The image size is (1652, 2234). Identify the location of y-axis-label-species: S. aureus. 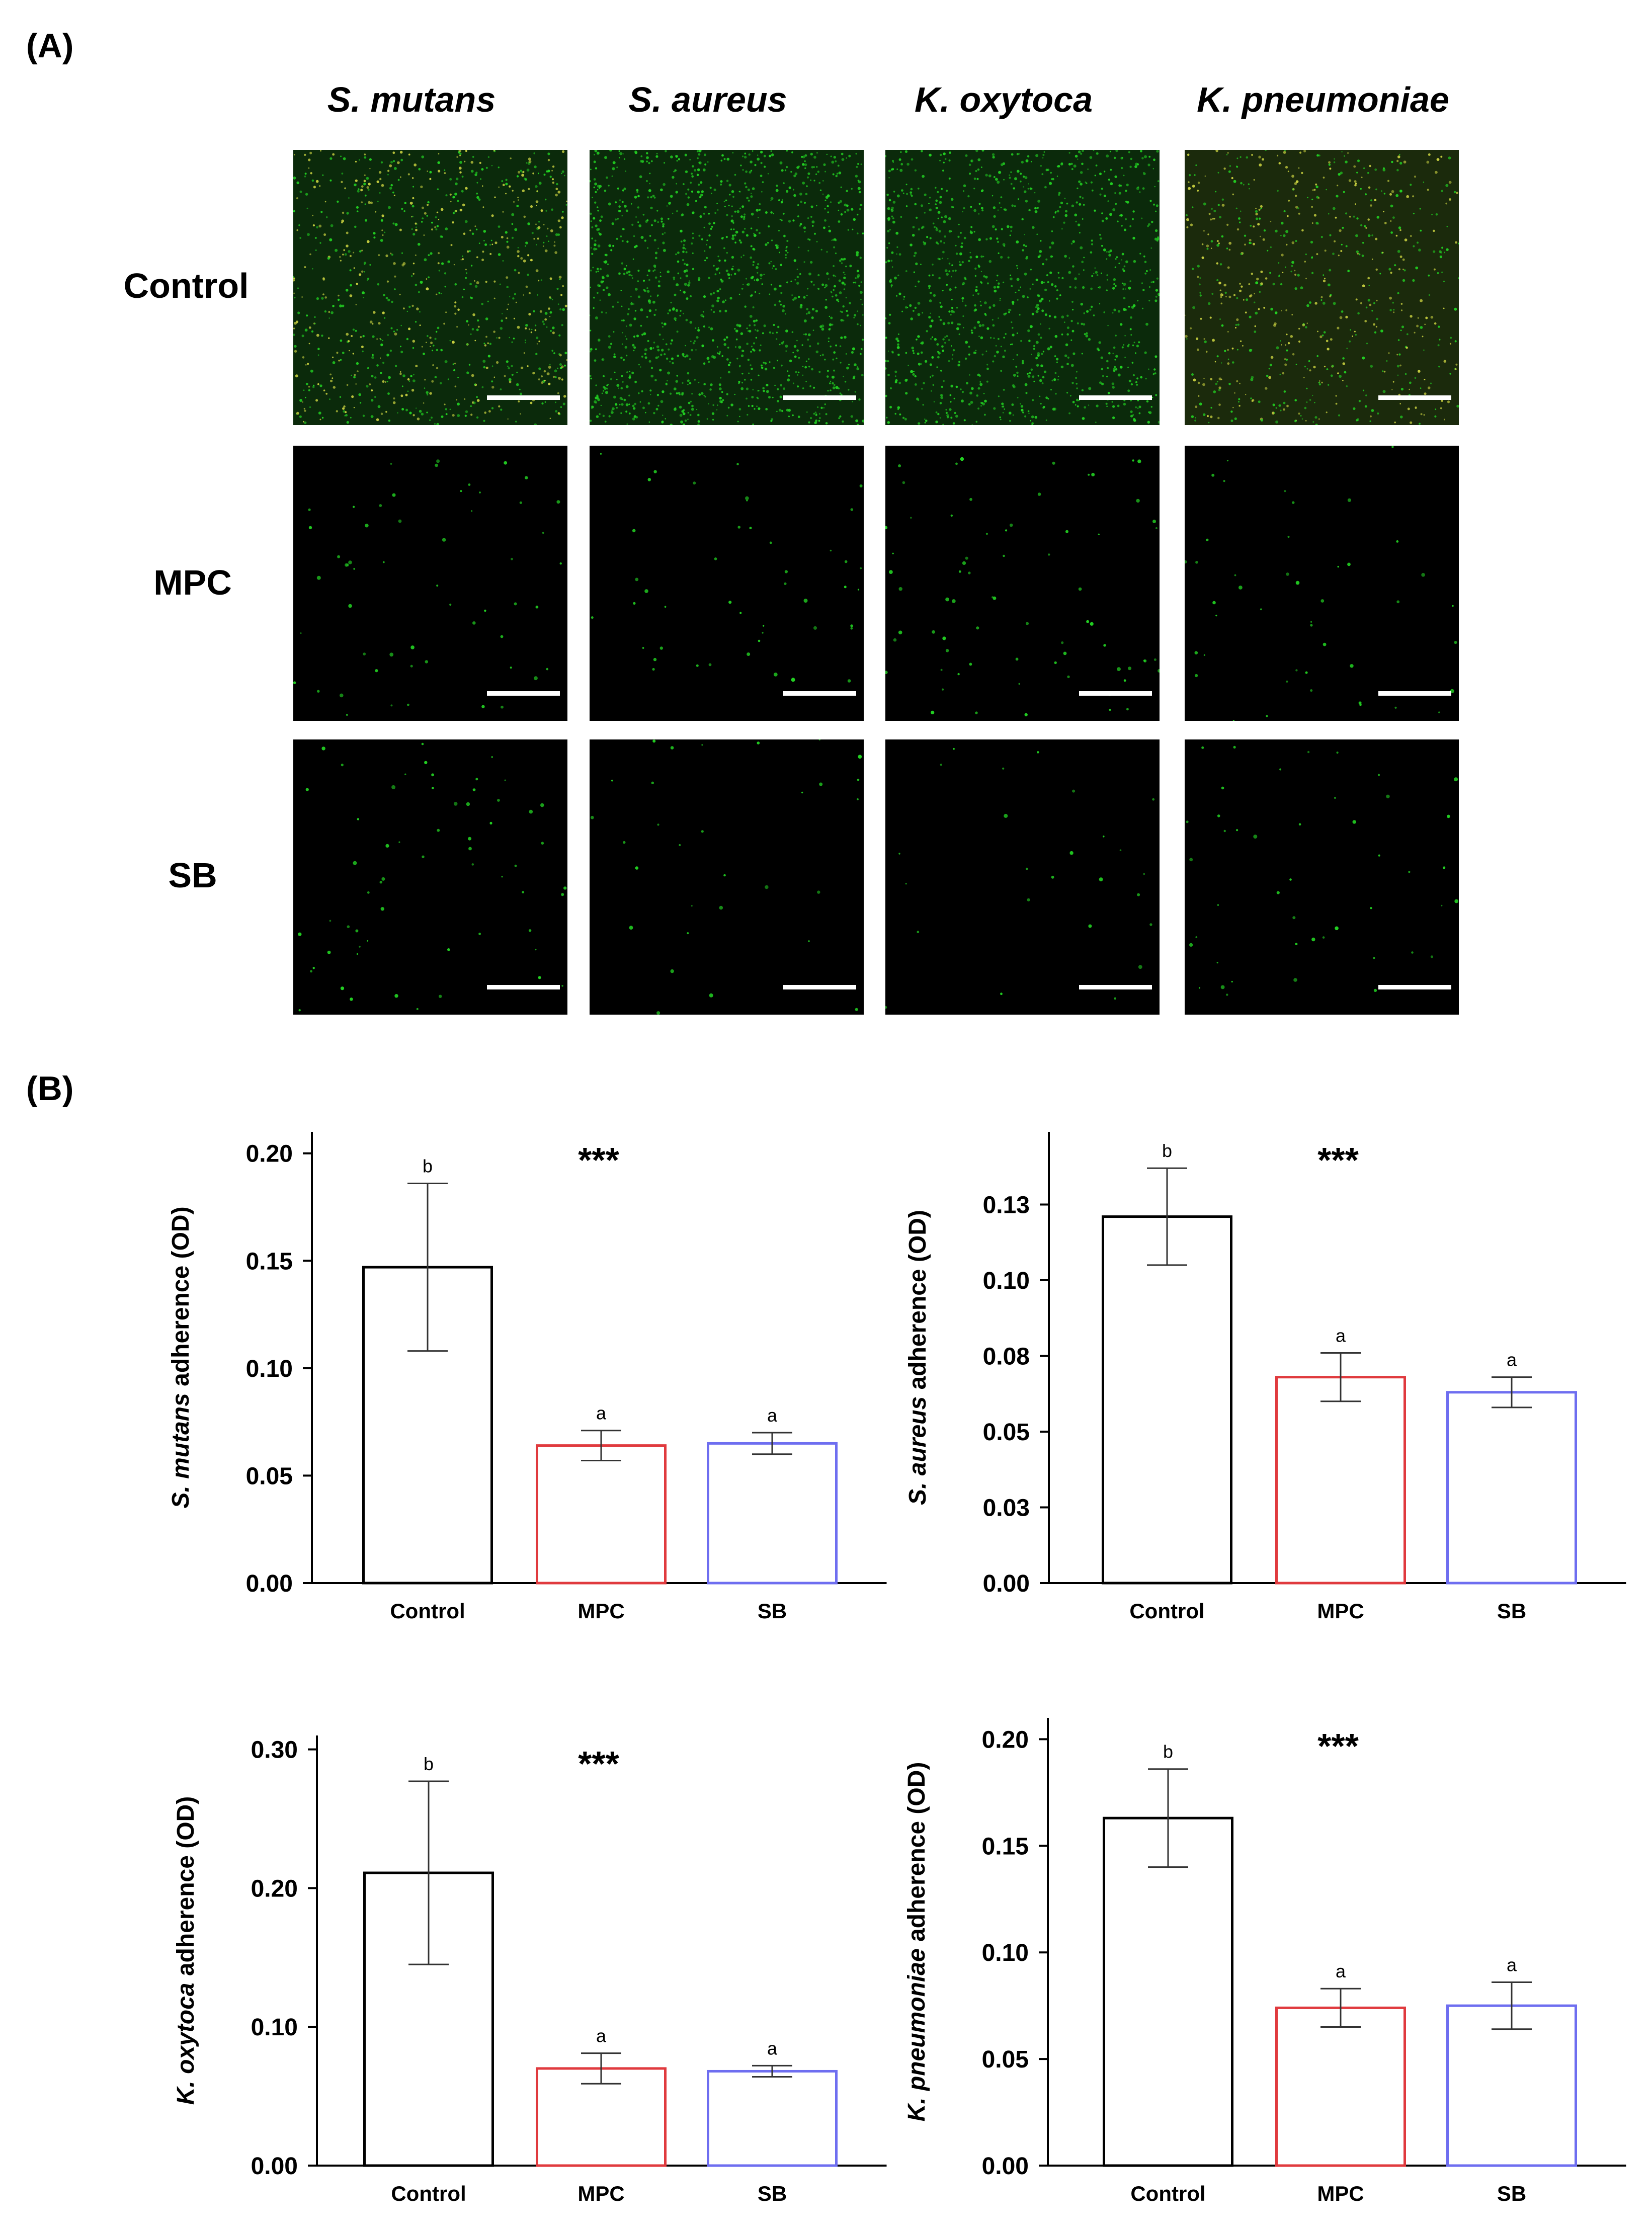
(917, 1450).